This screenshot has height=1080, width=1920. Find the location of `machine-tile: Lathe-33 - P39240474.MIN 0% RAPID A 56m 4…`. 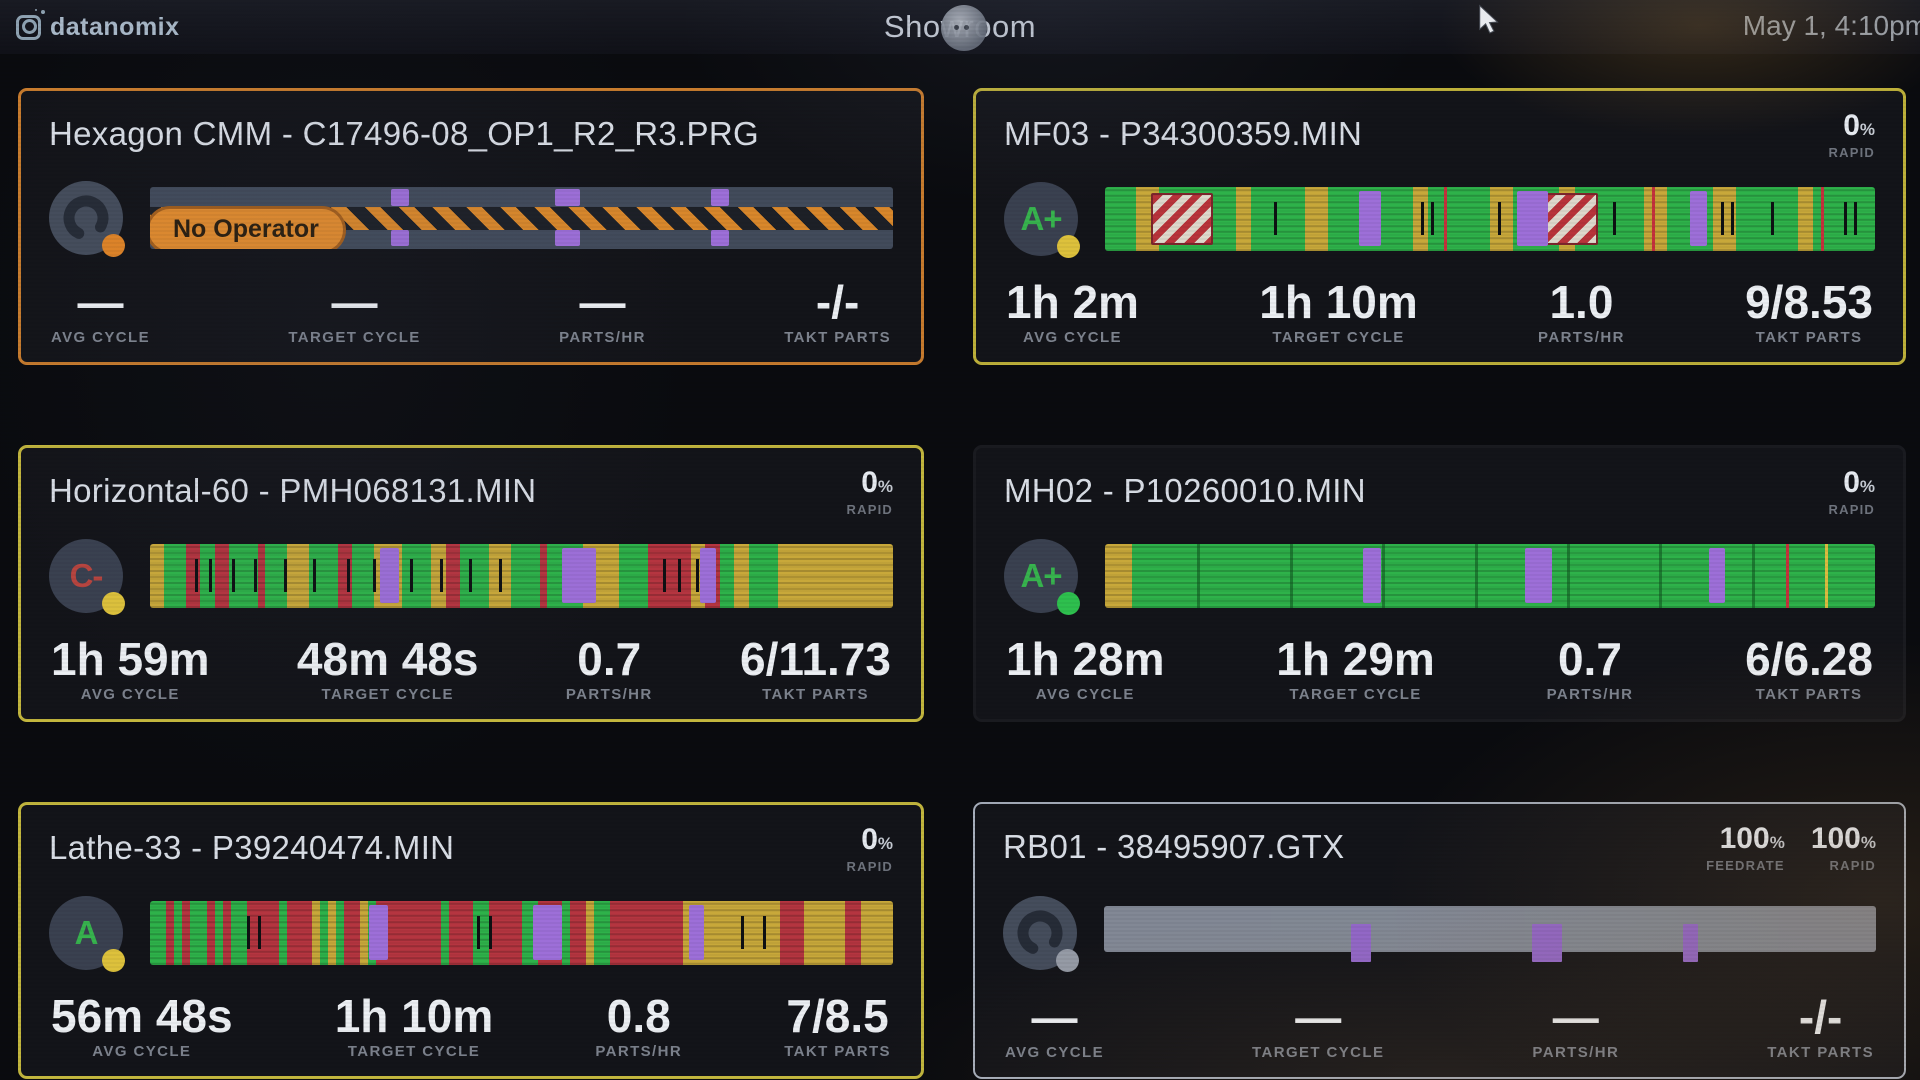

machine-tile: Lathe-33 - P39240474.MIN 0% RAPID A 56m 4… is located at coordinates (471, 940).